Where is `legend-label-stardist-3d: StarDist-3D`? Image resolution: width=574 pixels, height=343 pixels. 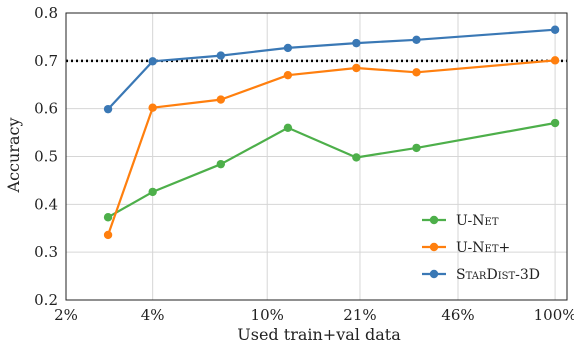 legend-label-stardist-3d: StarDist-3D is located at coordinates (498, 275).